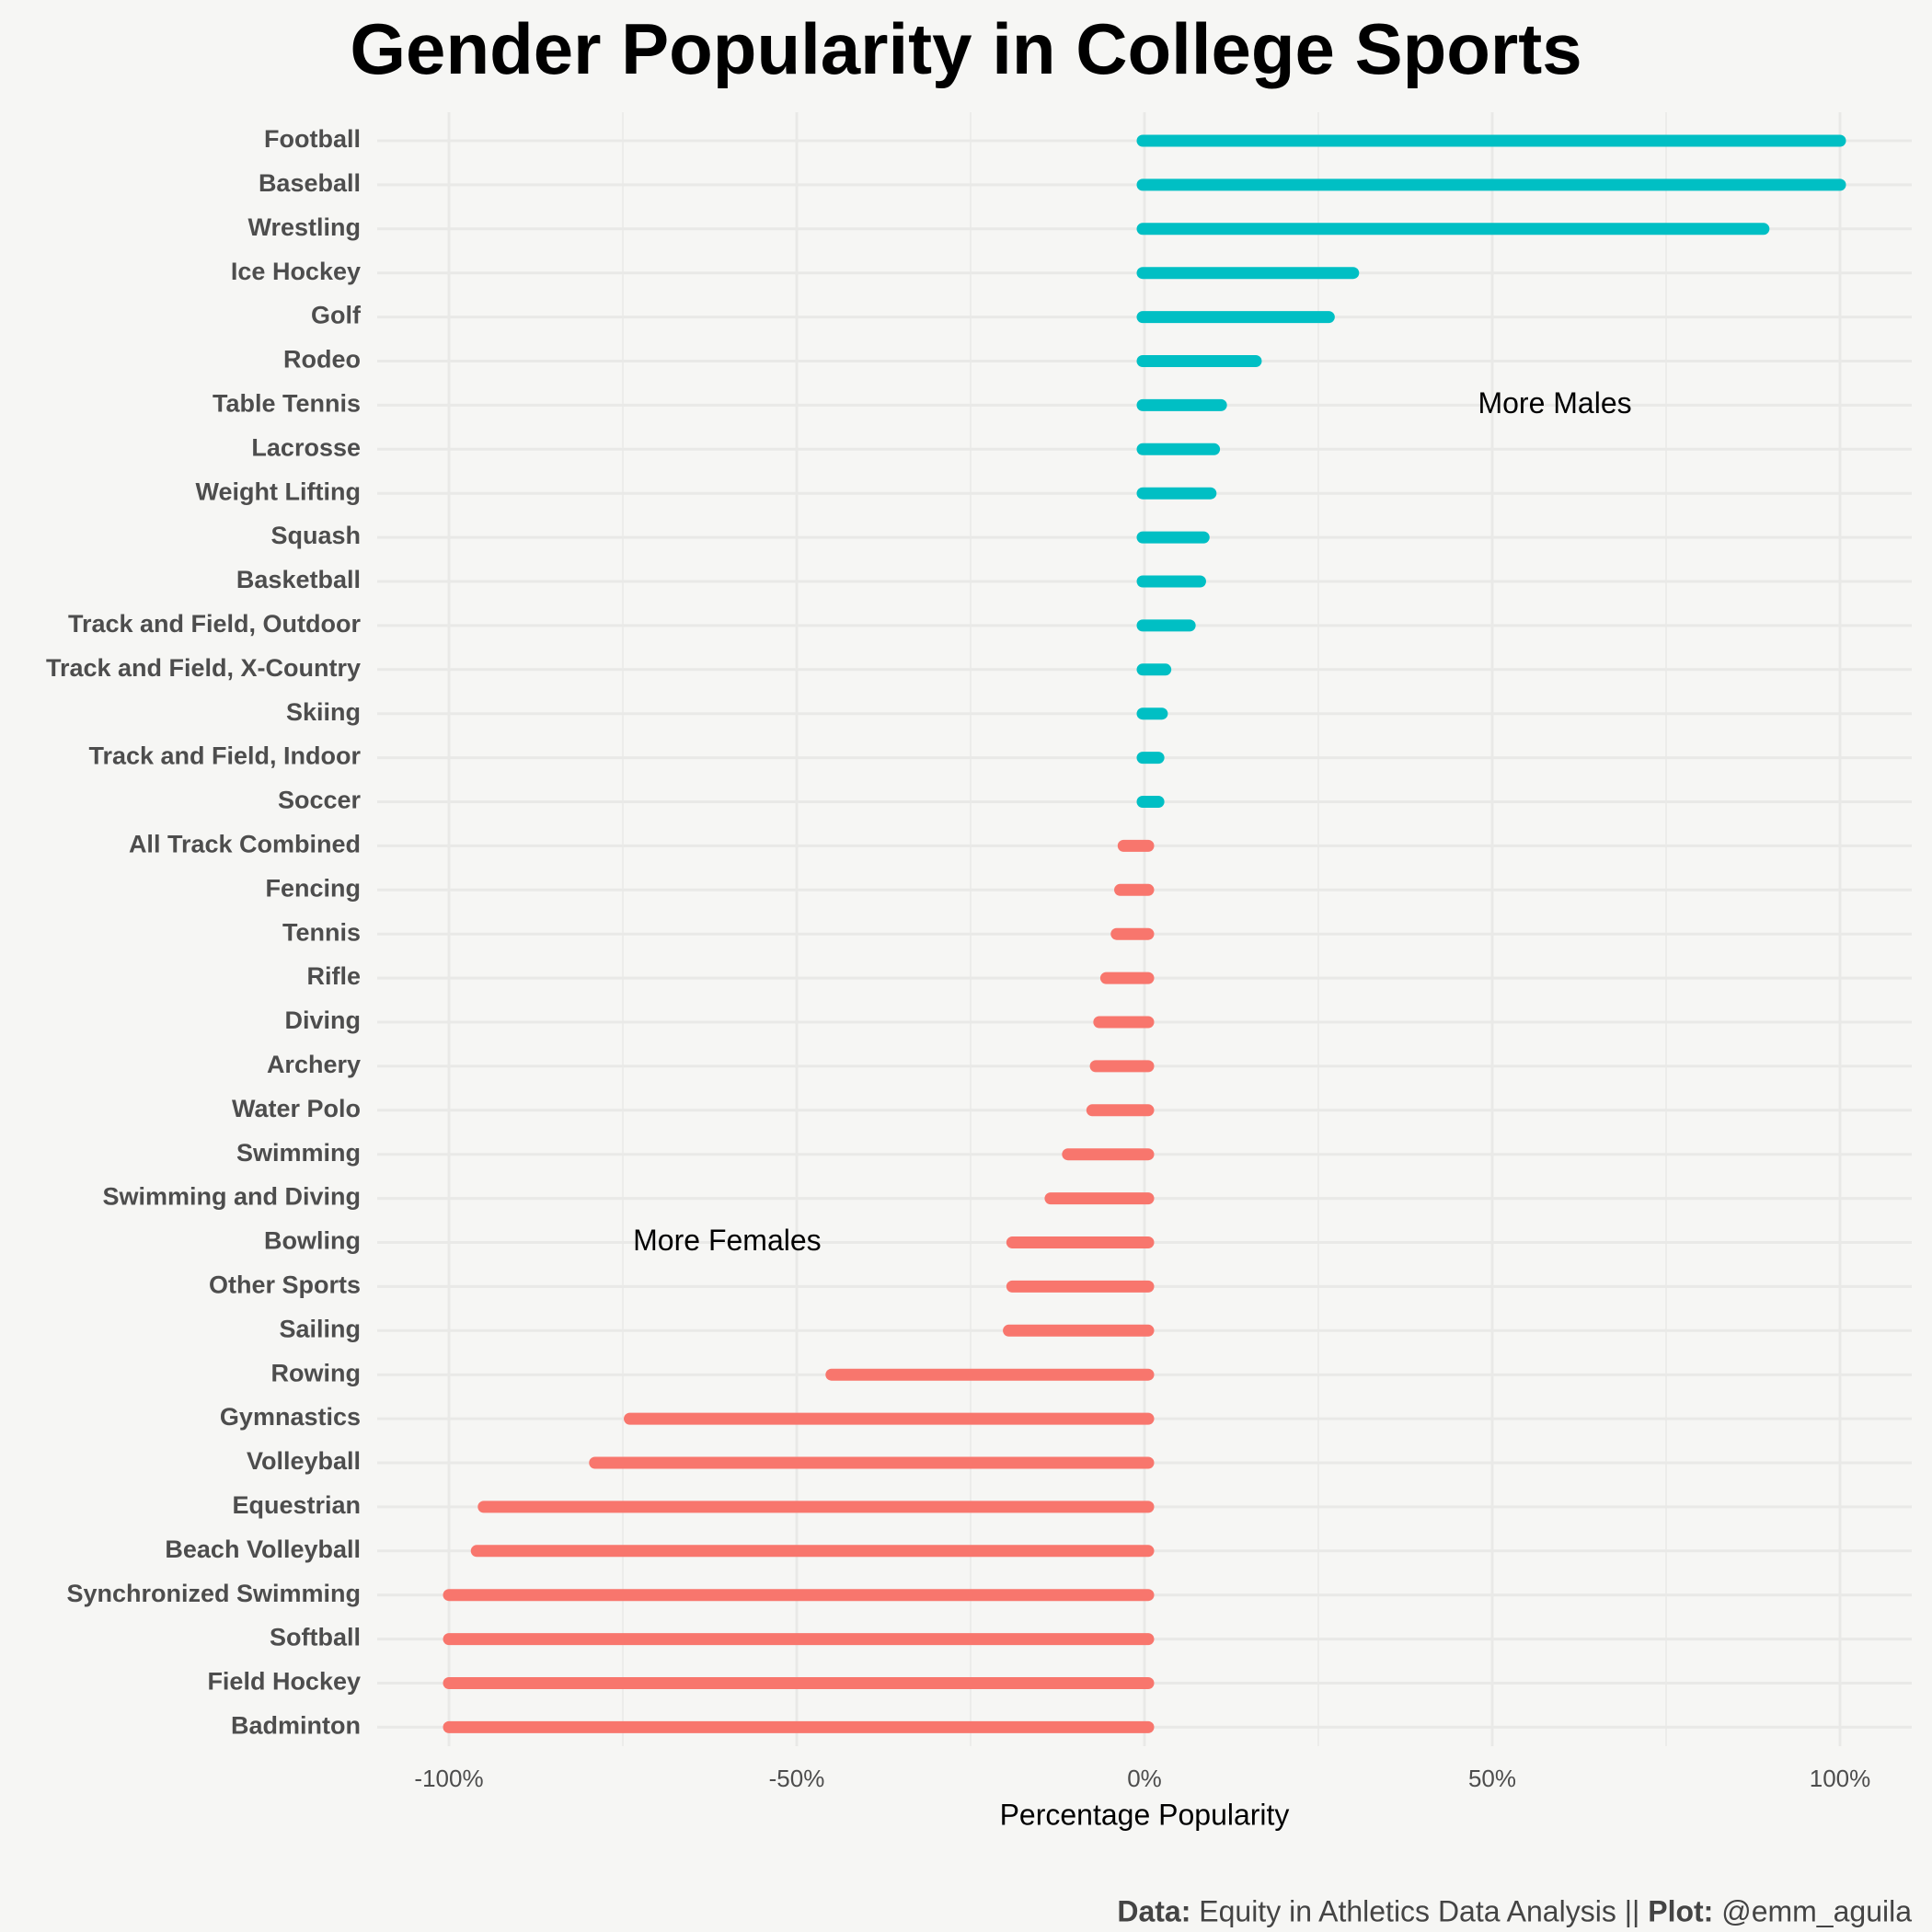 This screenshot has width=1932, height=1932. Describe the element at coordinates (215, 624) in the screenshot. I see `category-label: Track and Field, Outdoor` at that location.